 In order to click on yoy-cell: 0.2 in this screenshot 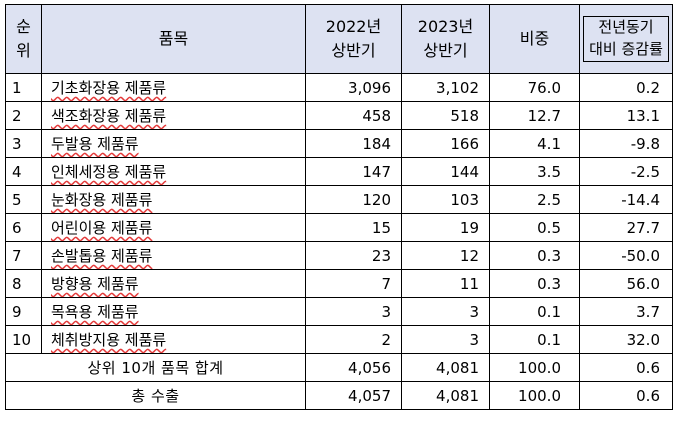, I will do `click(626, 87)`.